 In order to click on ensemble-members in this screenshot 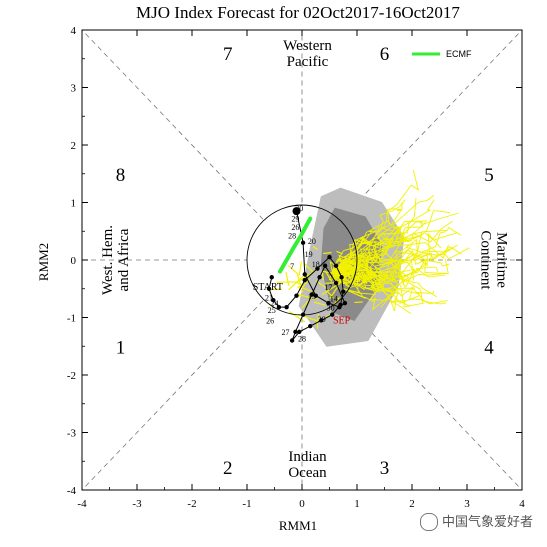, I will do `click(369, 249)`.